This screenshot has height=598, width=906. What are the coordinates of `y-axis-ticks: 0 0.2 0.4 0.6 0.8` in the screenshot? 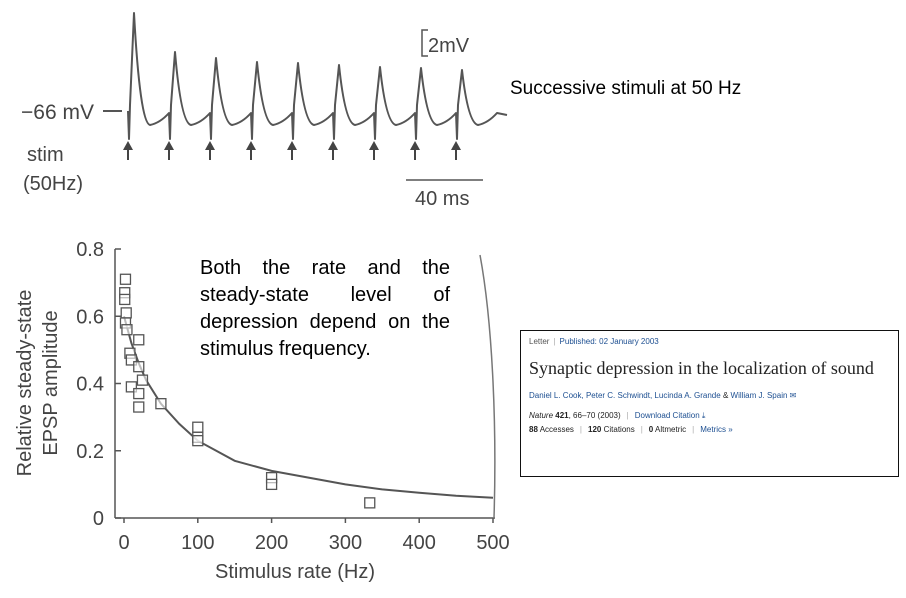 It's located at (98, 384).